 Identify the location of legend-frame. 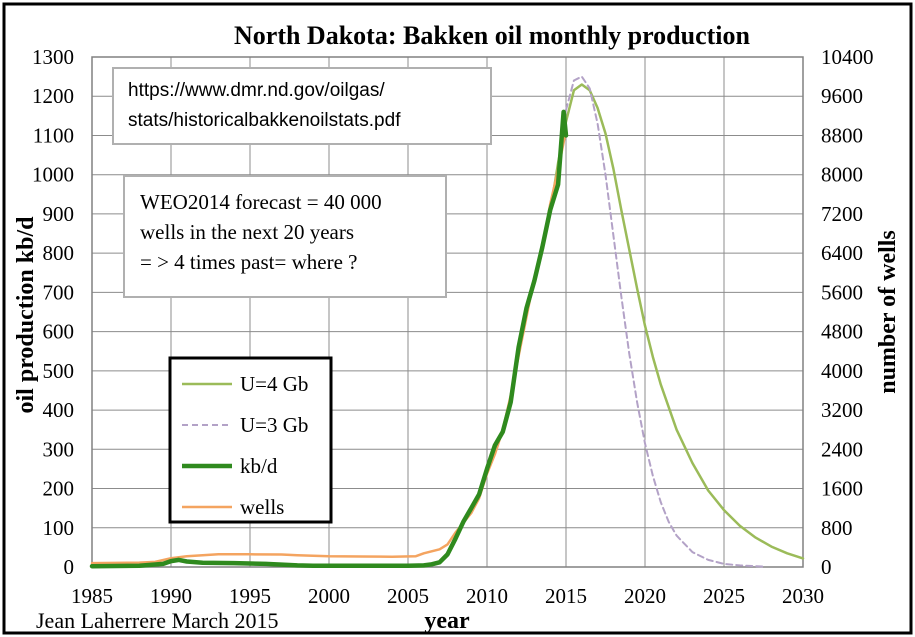
(250, 440).